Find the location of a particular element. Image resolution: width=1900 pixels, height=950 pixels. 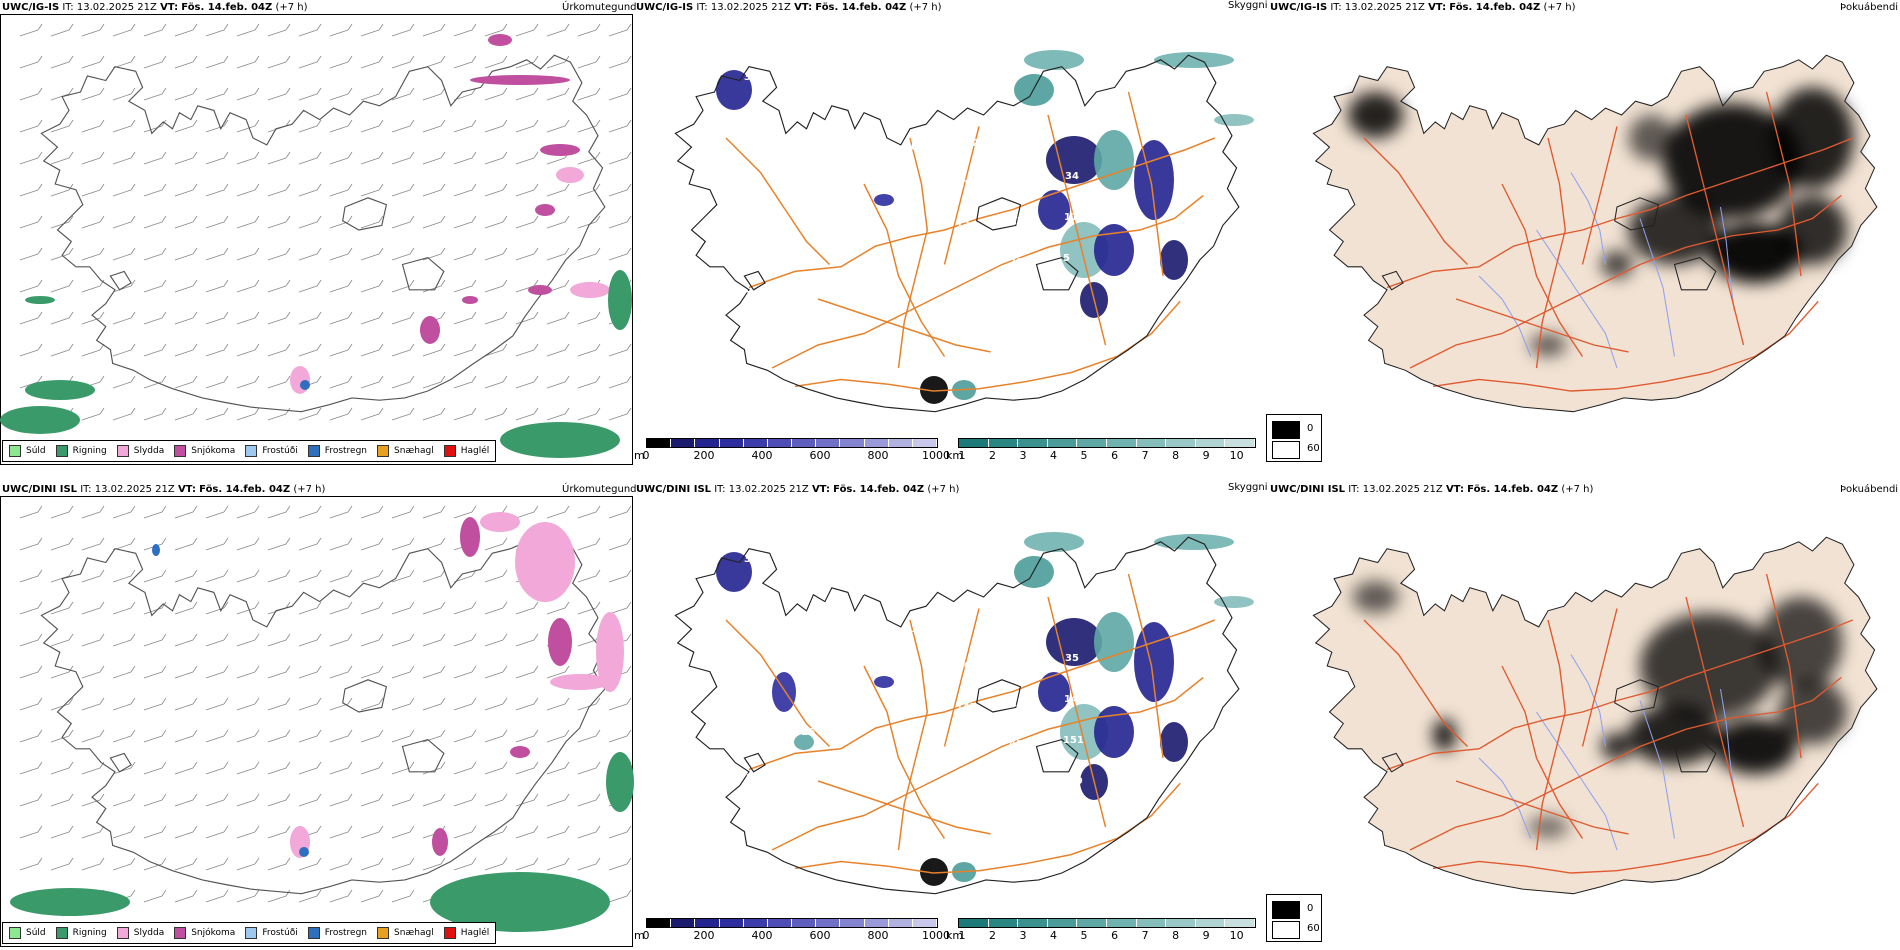

lead-time: (+7 h) is located at coordinates (925, 7).